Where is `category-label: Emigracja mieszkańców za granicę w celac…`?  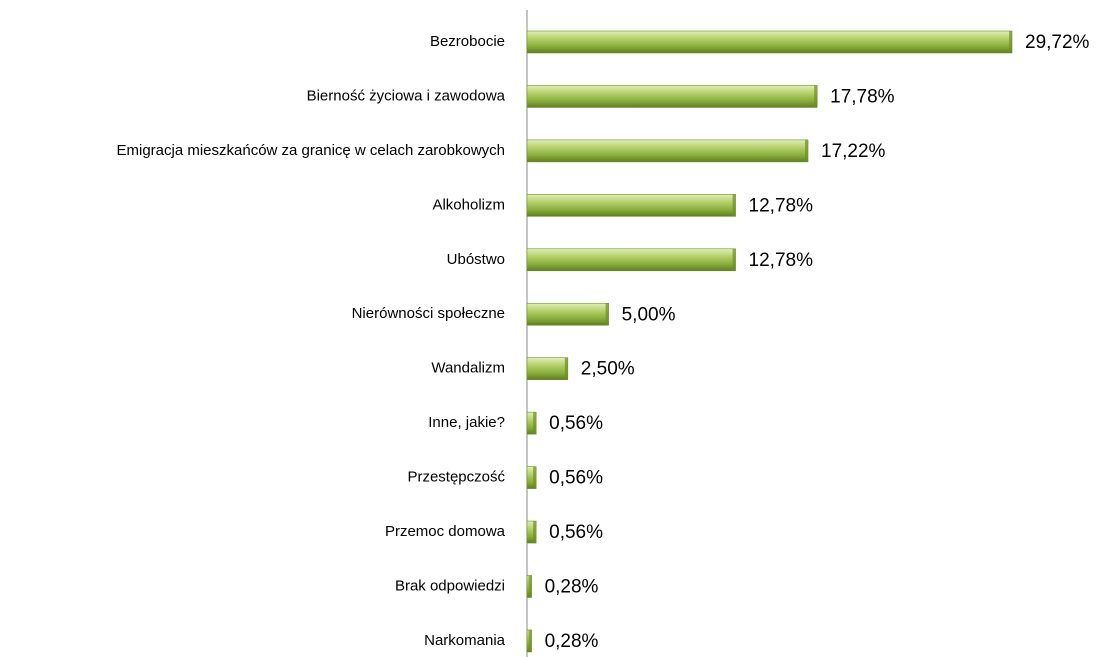 category-label: Emigracja mieszkańców za granicę w celac… is located at coordinates (311, 150).